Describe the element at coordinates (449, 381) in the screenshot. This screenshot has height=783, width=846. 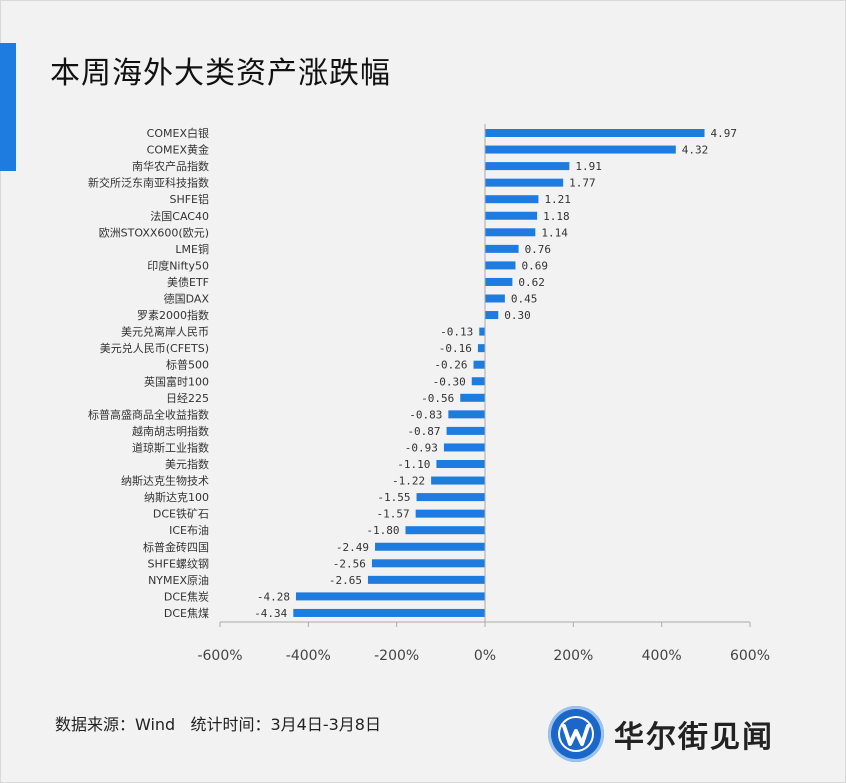
I see `value-label: -0.30` at that location.